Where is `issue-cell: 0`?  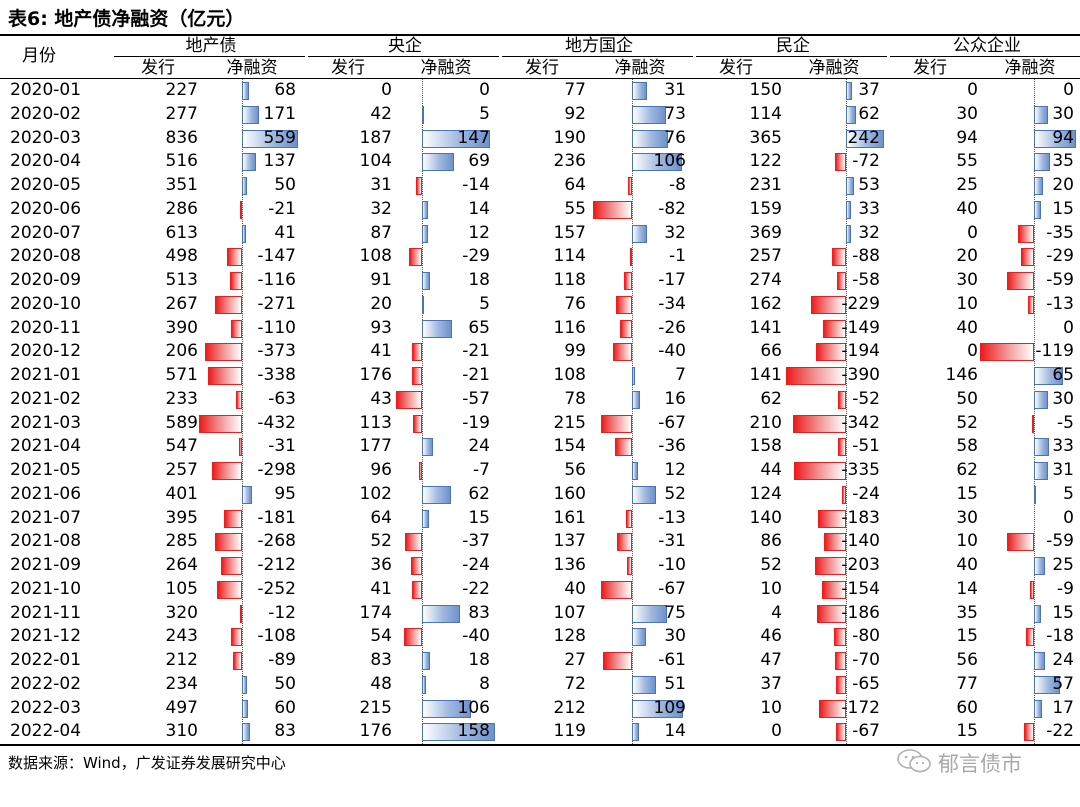
issue-cell: 0 is located at coordinates (972, 232).